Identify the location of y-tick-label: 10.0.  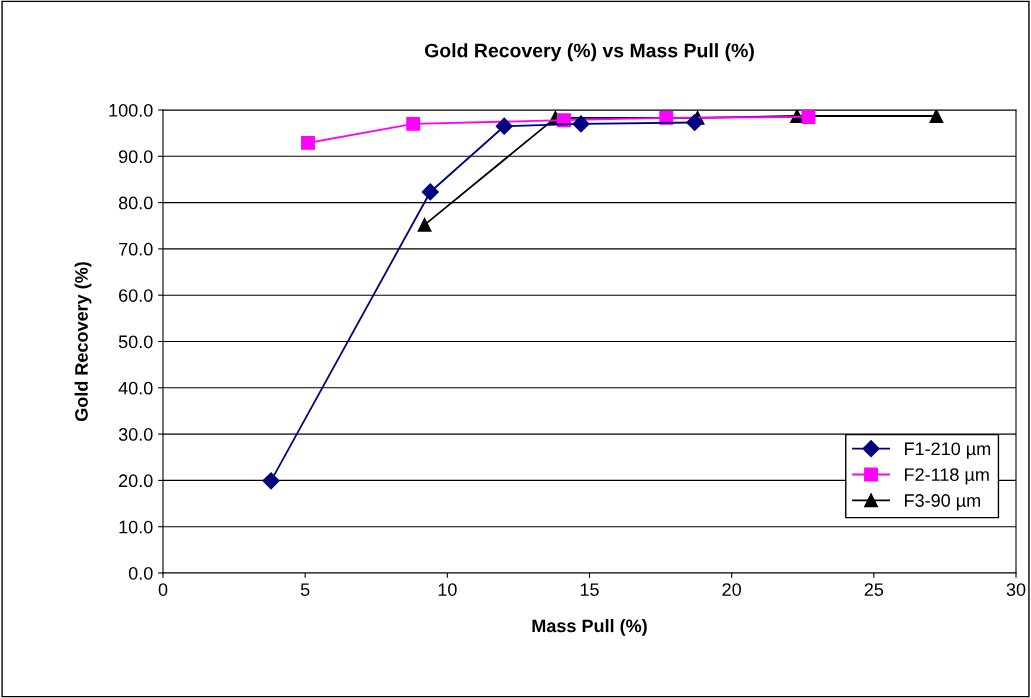
(136, 527).